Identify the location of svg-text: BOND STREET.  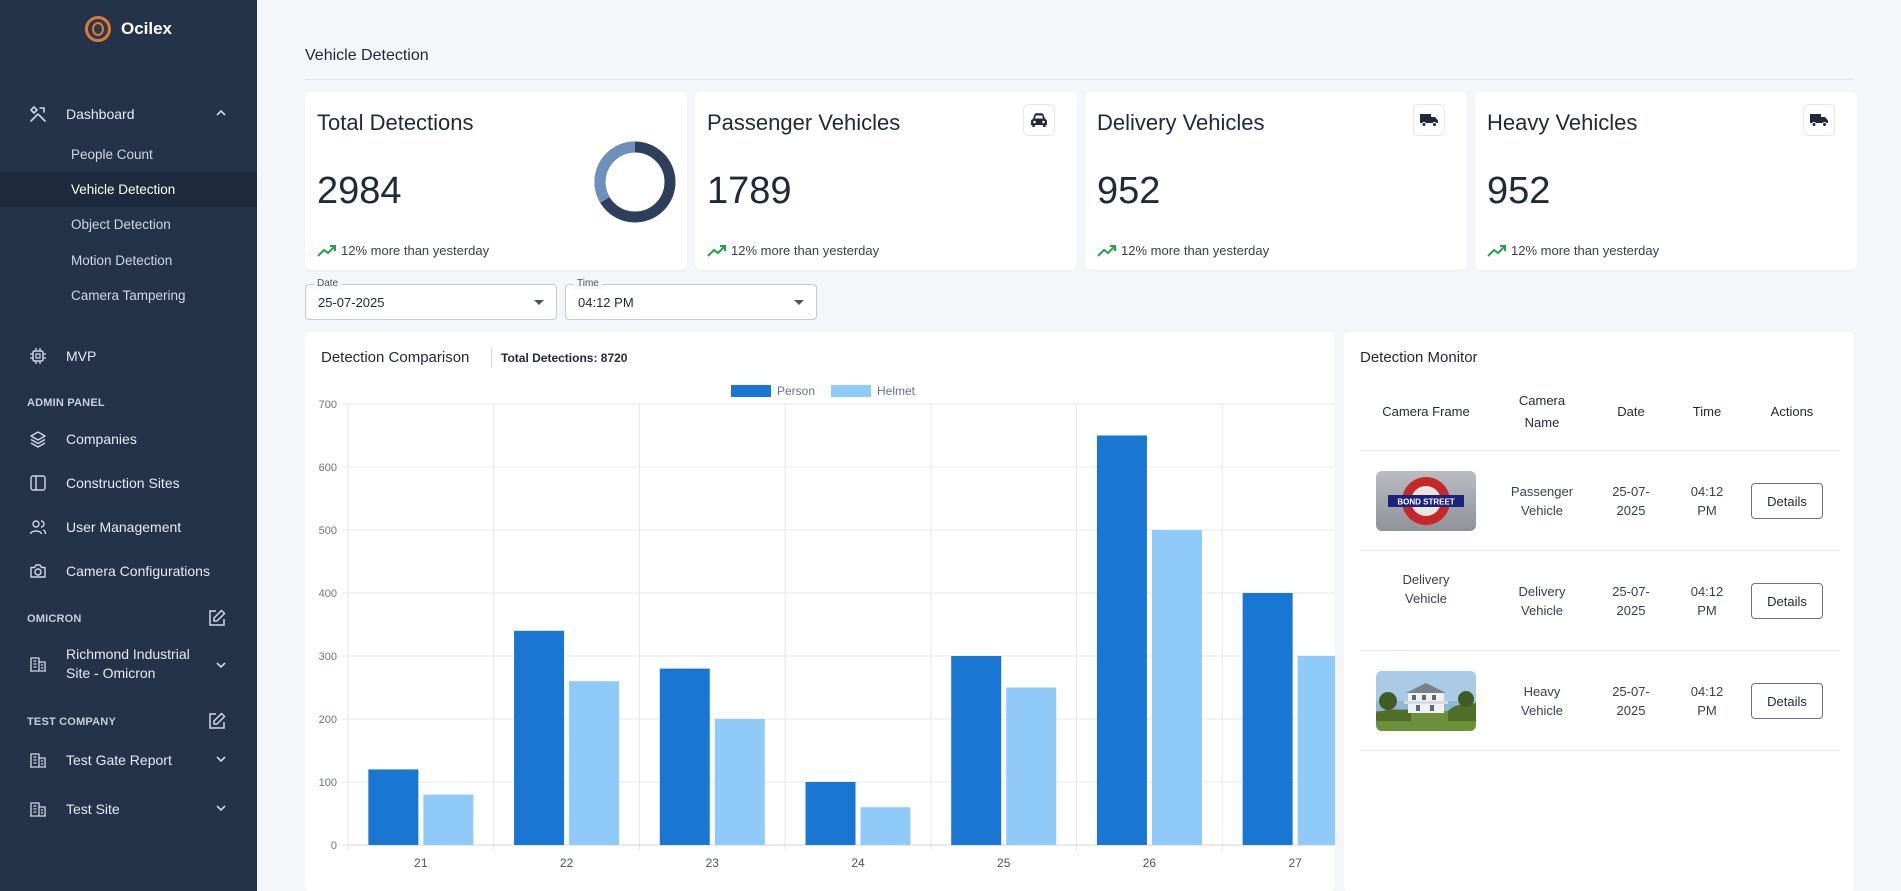
(1425, 502).